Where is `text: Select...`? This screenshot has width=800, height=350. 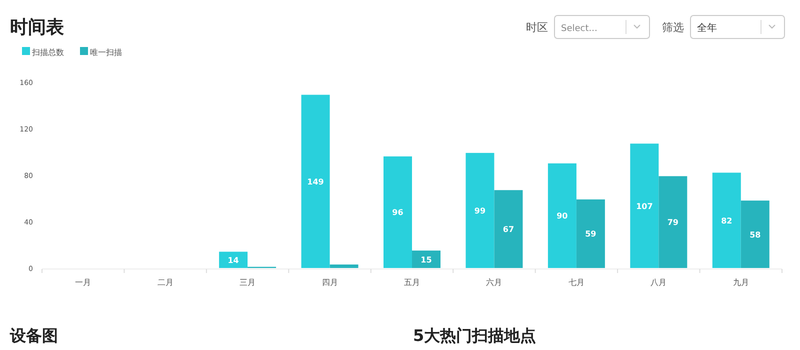 text: Select... is located at coordinates (579, 29).